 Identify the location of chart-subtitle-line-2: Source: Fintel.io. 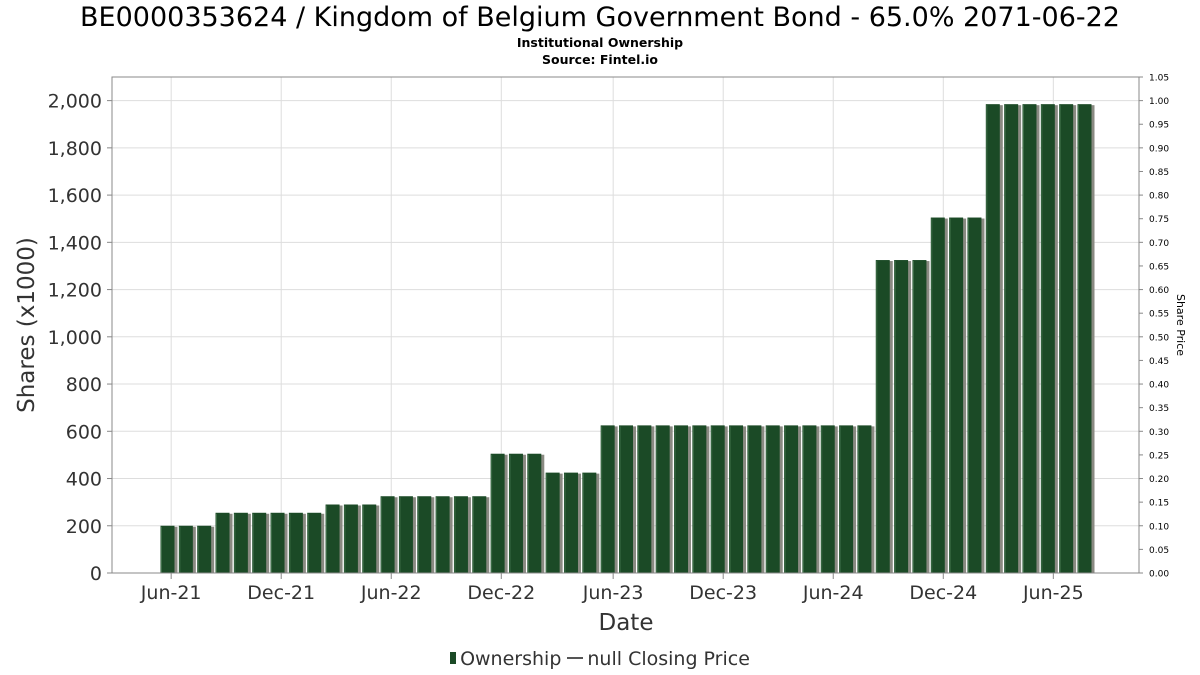
(600, 59).